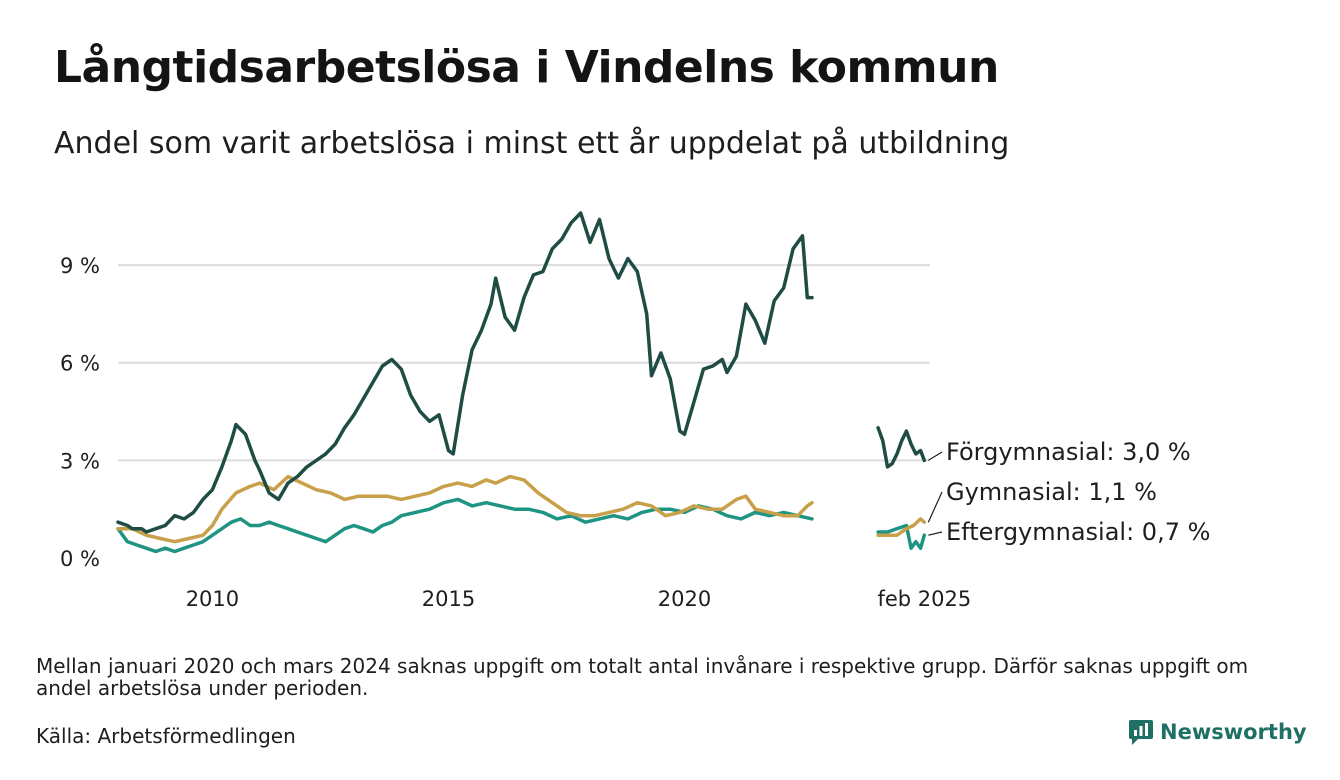  Describe the element at coordinates (684, 599) in the screenshot. I see `x-tick-label: 2020` at that location.